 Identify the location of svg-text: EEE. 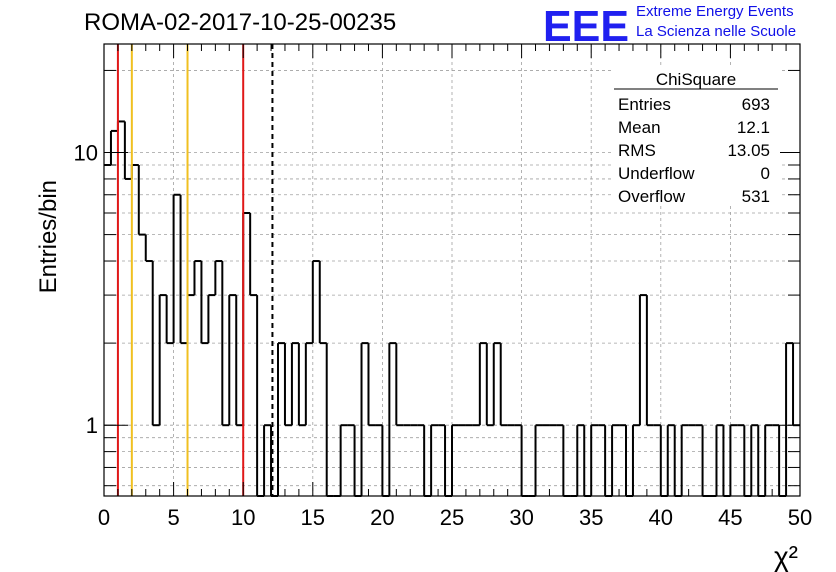
(586, 24).